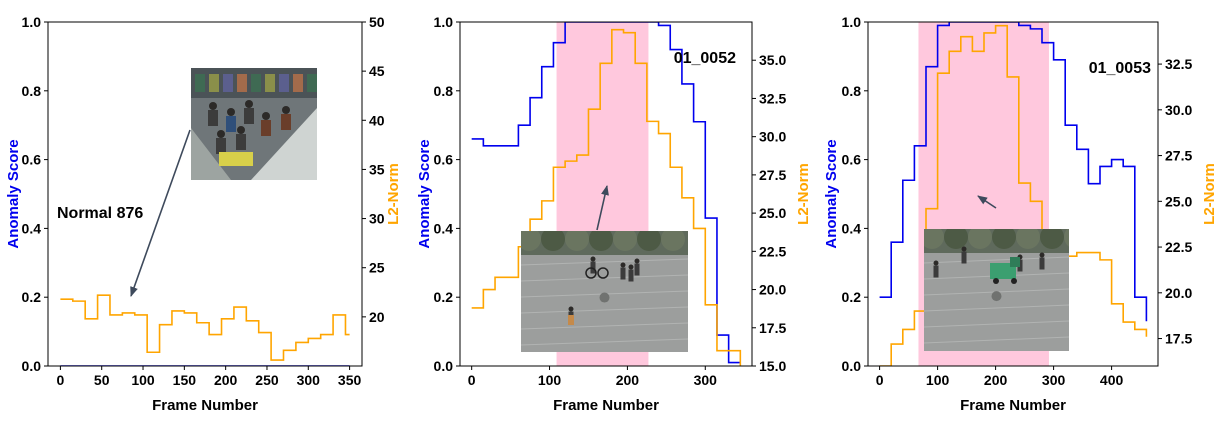 The image size is (1224, 421). What do you see at coordinates (1112, 380) in the screenshot?
I see `x-tick-label: 400` at bounding box center [1112, 380].